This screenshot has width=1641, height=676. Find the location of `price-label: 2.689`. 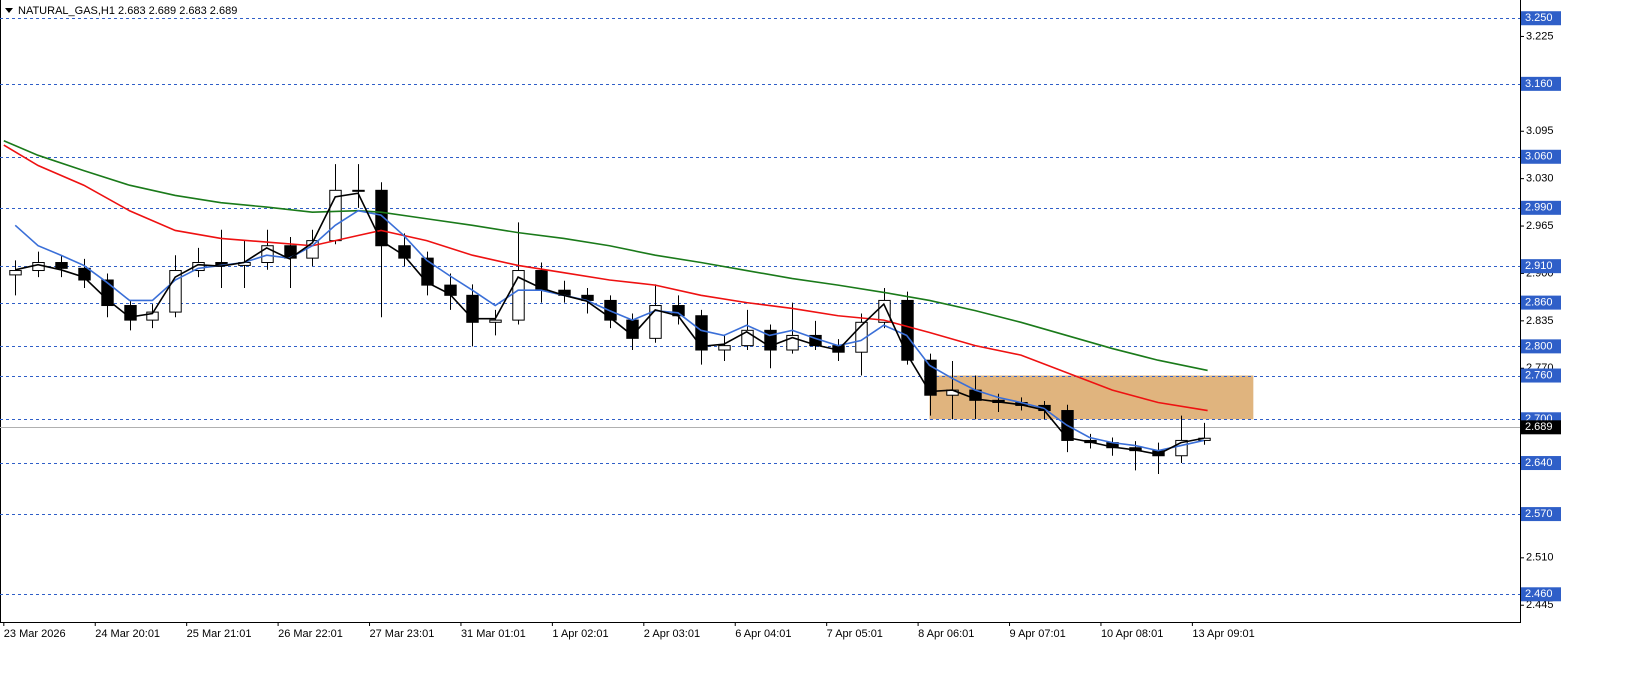

price-label: 2.689 is located at coordinates (1539, 427).